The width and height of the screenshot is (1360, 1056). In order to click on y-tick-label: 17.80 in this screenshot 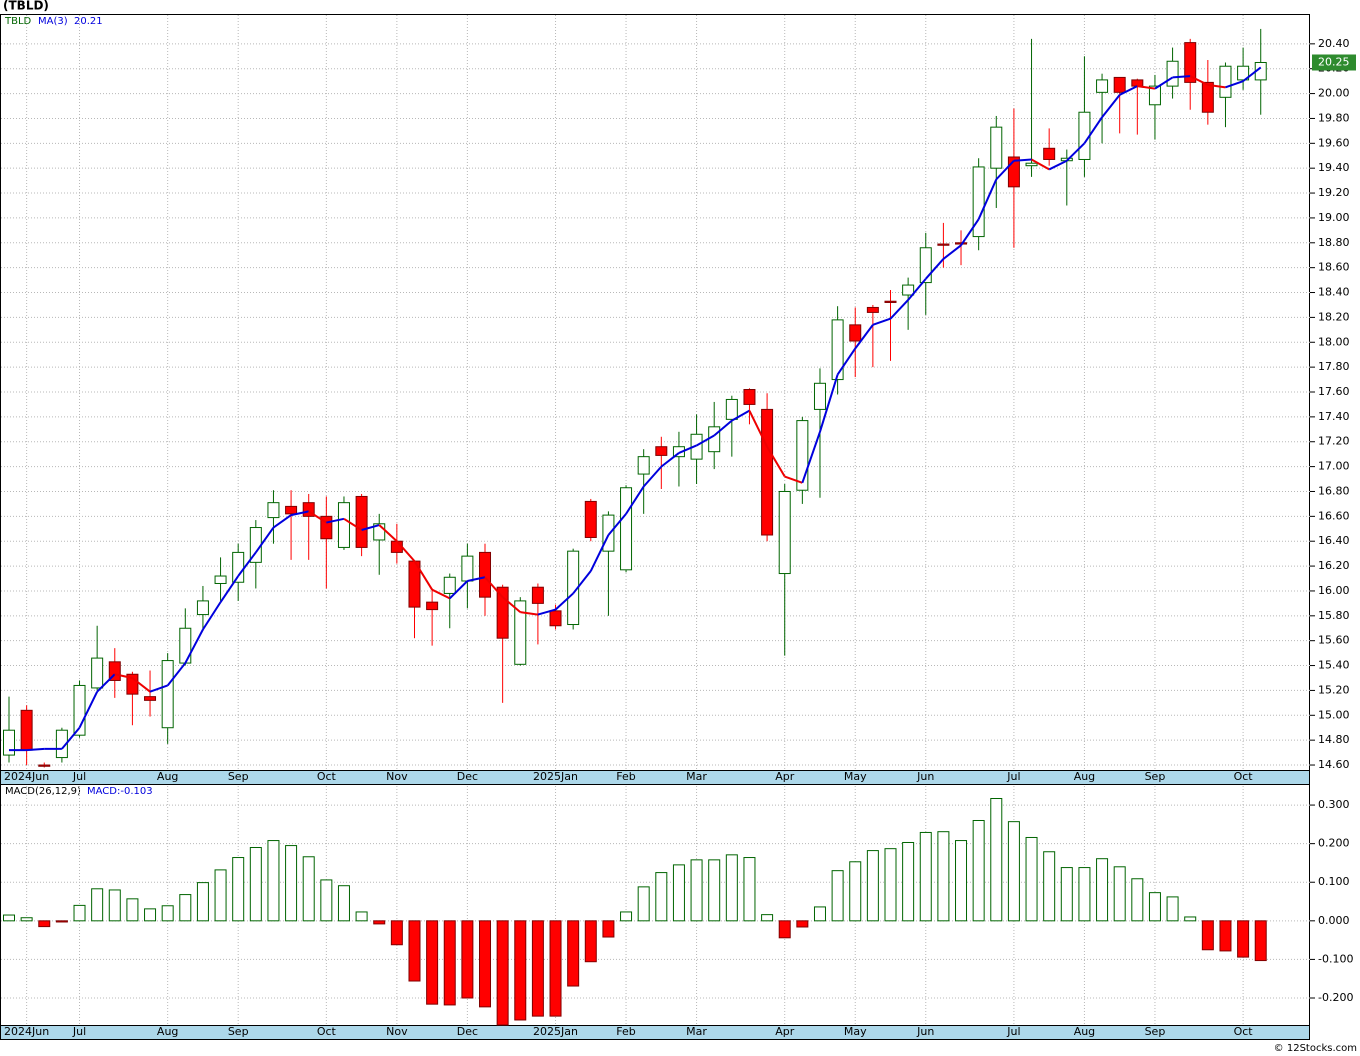, I will do `click(1334, 366)`.